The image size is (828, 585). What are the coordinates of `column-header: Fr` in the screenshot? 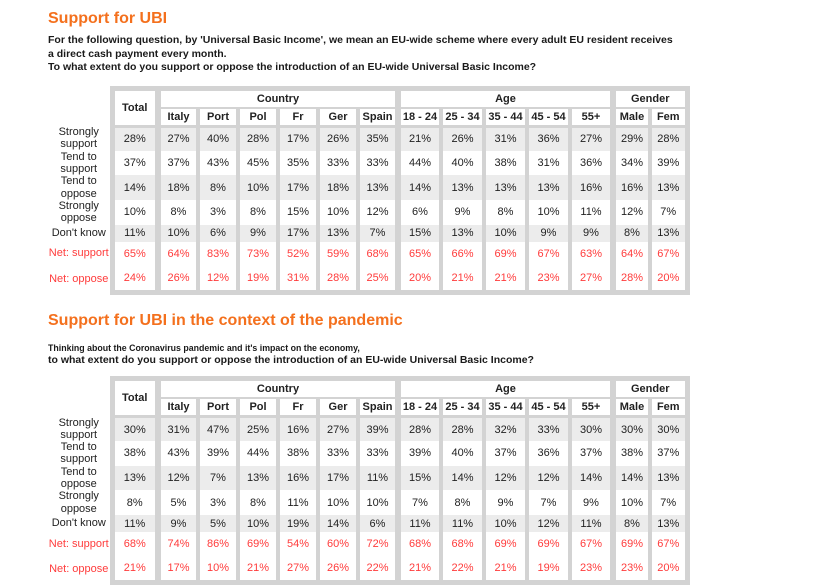 It's located at (298, 117).